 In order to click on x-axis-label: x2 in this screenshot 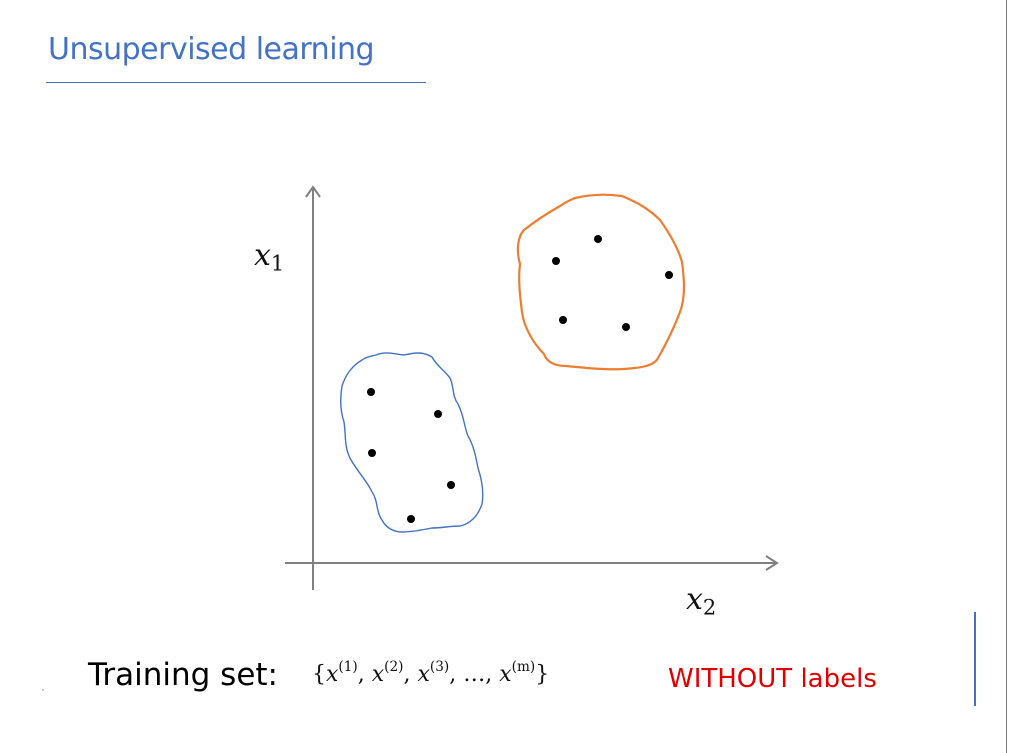, I will do `click(701, 600)`.